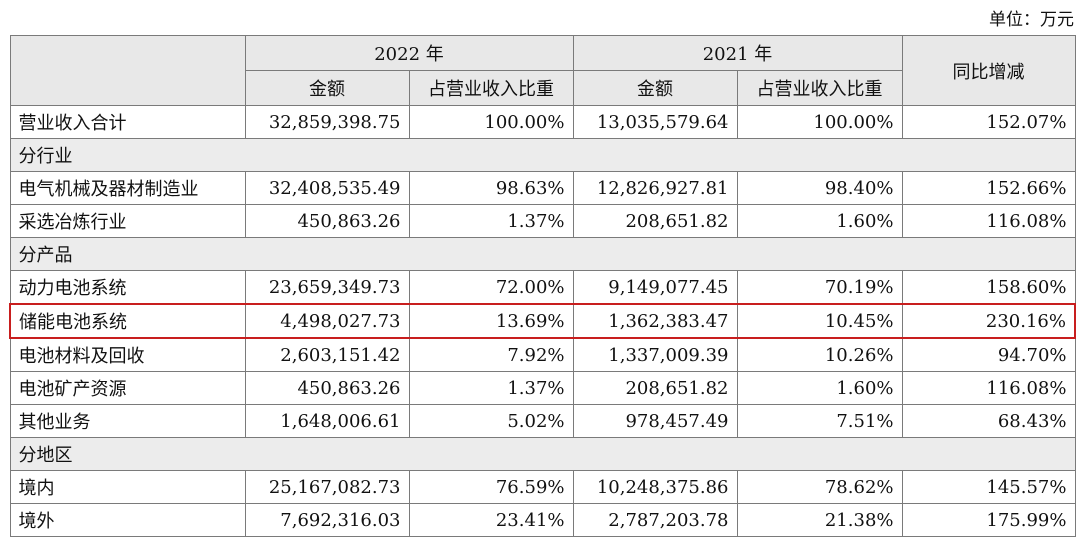 The height and width of the screenshot is (545, 1080). I want to click on section-row: 分产品, so click(542, 254).